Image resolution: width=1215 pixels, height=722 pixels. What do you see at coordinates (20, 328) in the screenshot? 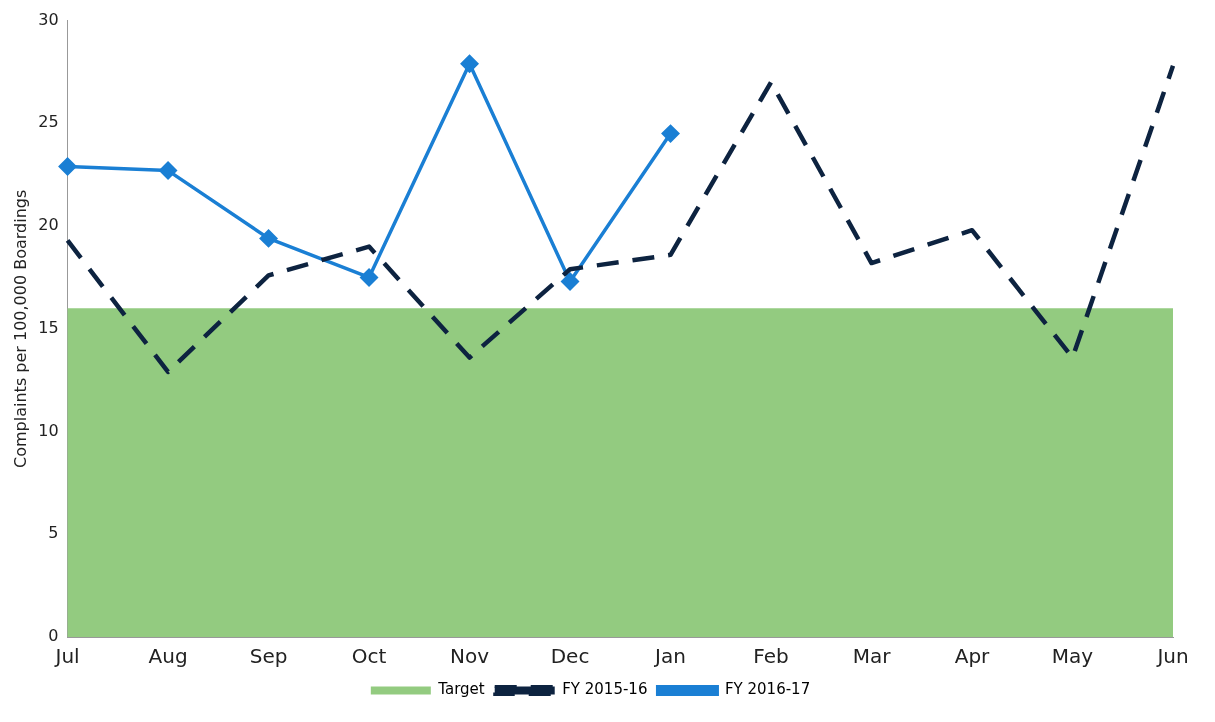
I see `y-axis-title: Complaints per 100,000 Boardings` at bounding box center [20, 328].